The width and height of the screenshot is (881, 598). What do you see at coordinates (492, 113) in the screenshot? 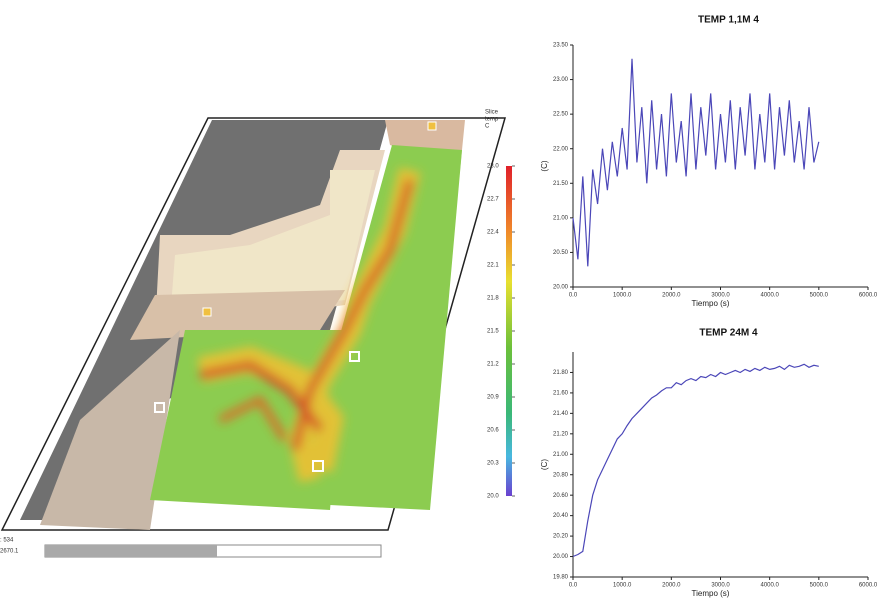
I see `colorbar-title: Slice` at bounding box center [492, 113].